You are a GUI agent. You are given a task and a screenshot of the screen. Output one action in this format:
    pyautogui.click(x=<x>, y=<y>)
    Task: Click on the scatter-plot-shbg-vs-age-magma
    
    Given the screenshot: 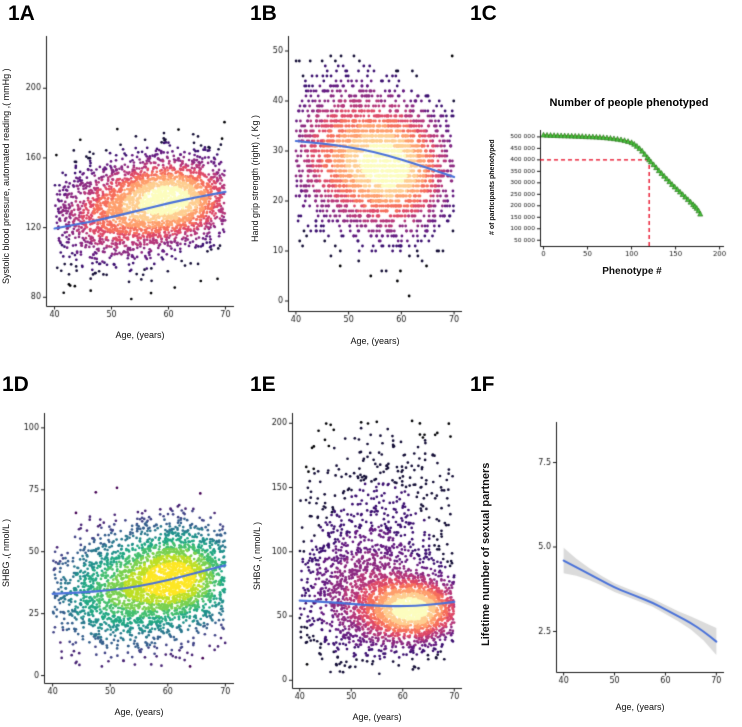 What is the action you would take?
    pyautogui.click(x=366, y=555)
    